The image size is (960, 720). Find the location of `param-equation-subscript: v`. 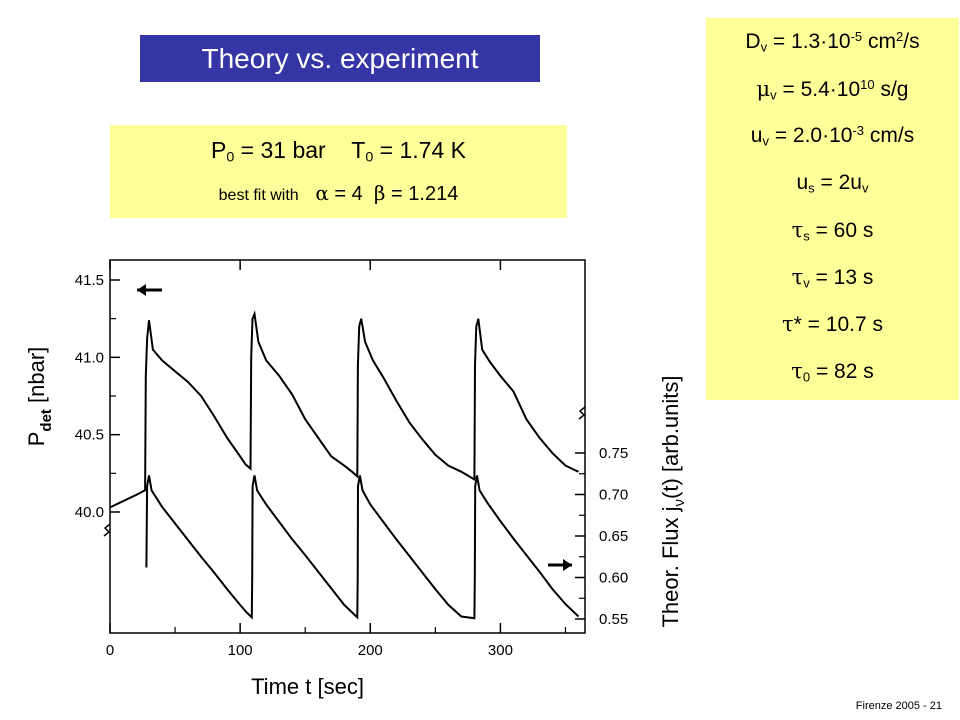

param-equation-subscript: v is located at coordinates (865, 188).